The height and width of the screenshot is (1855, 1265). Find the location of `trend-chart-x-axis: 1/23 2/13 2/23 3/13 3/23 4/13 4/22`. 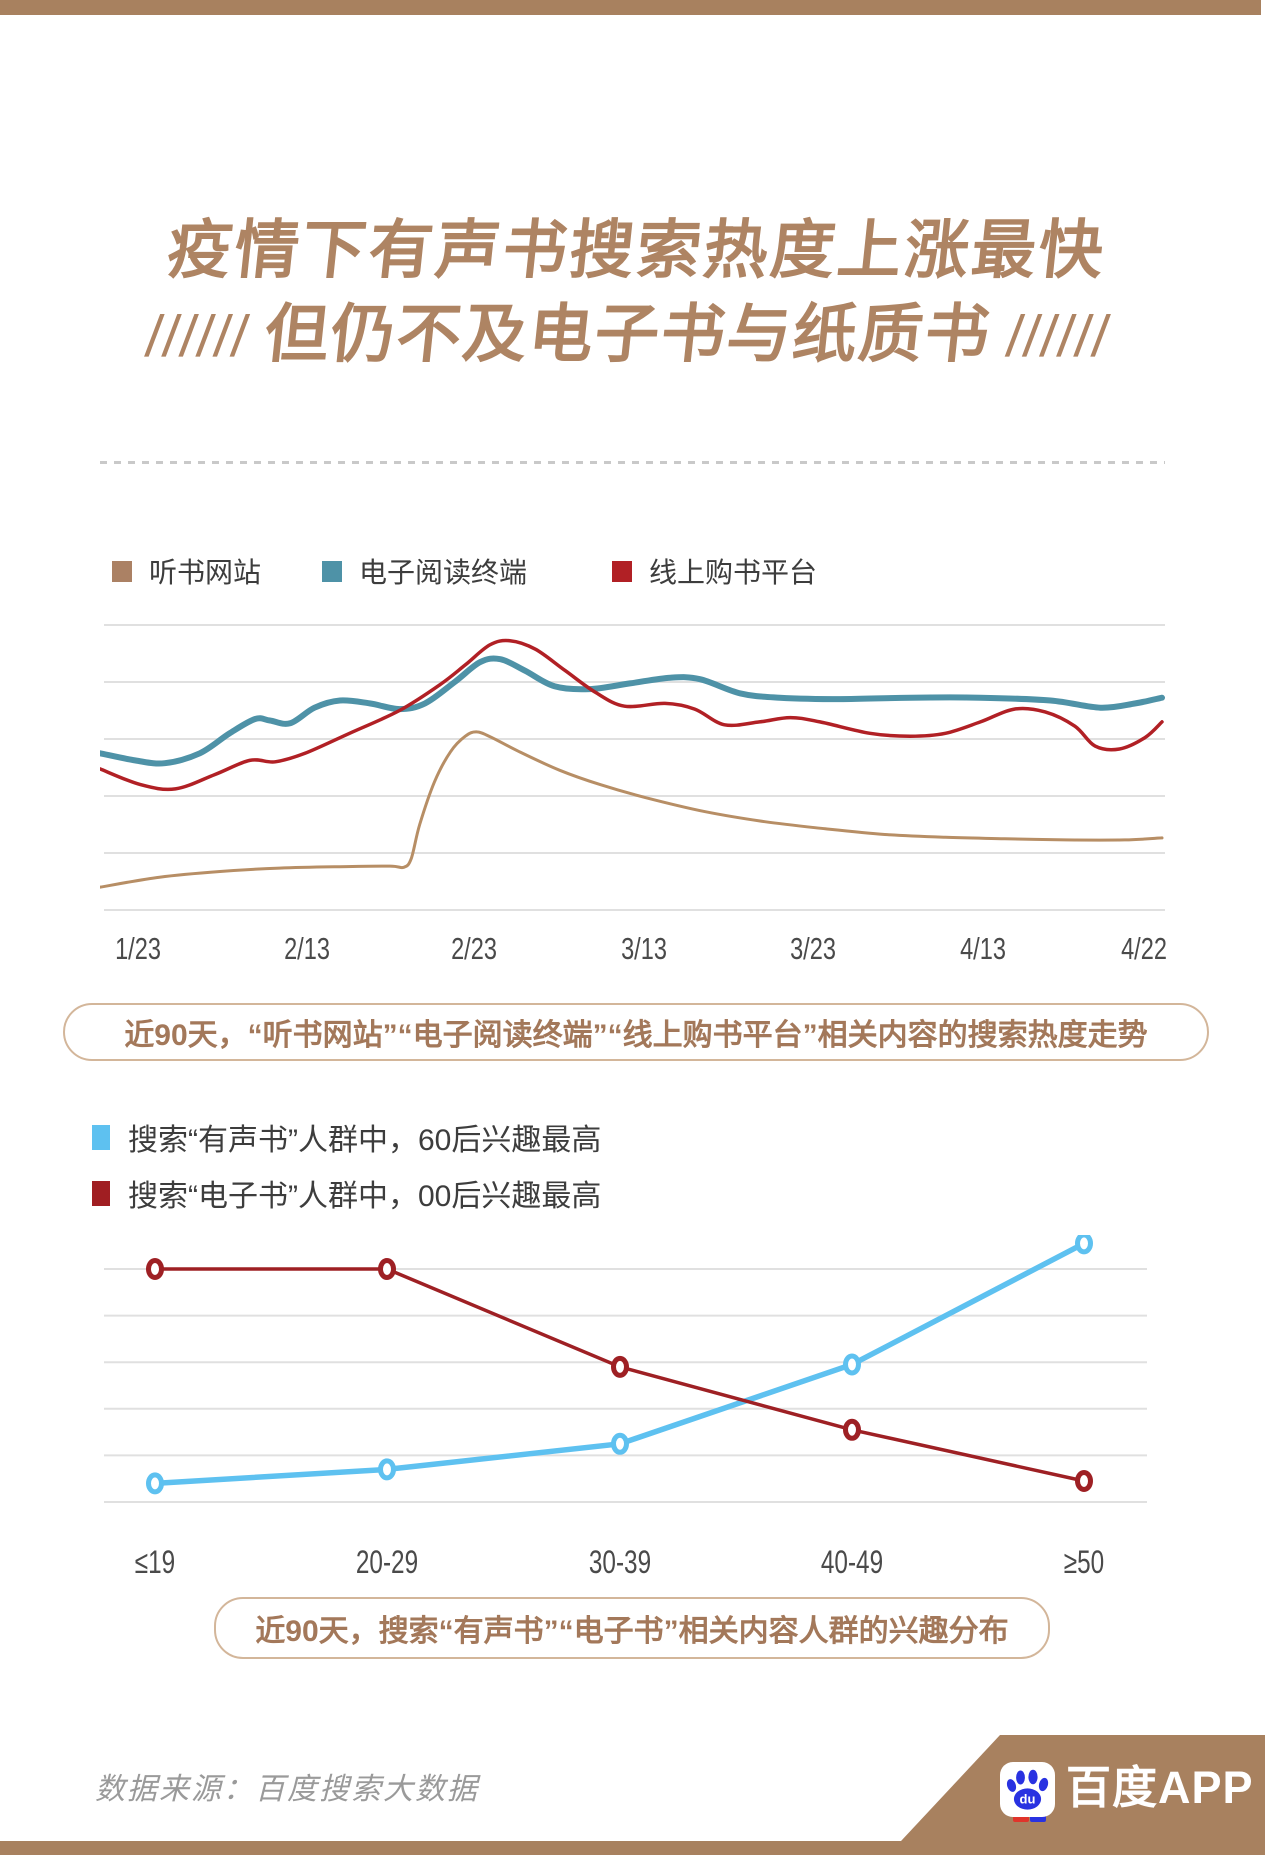

trend-chart-x-axis: 1/23 2/13 2/23 3/13 3/23 4/13 4/22 is located at coordinates (633, 951).